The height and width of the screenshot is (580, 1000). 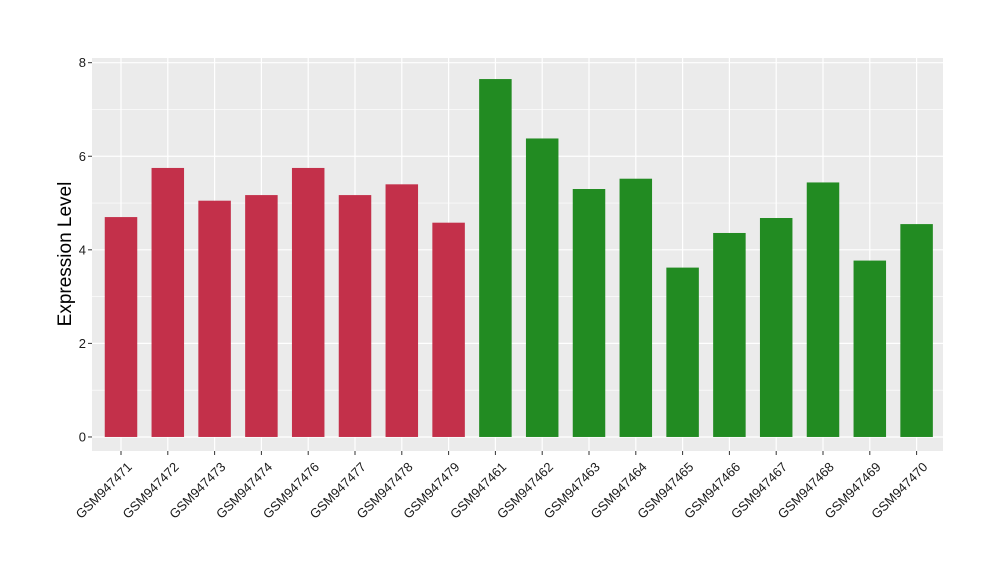 I want to click on bar-GSM947469, so click(x=870, y=348).